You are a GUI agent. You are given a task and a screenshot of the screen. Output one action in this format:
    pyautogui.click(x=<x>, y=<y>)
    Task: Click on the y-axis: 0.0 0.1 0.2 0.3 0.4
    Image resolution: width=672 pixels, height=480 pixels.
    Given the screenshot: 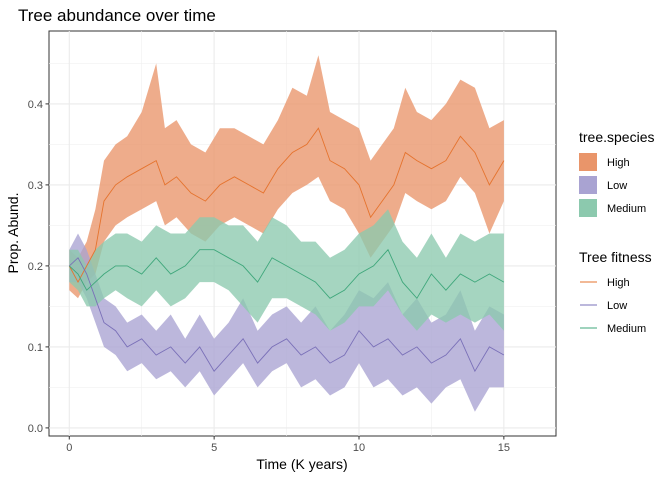 What is the action you would take?
    pyautogui.click(x=38, y=267)
    